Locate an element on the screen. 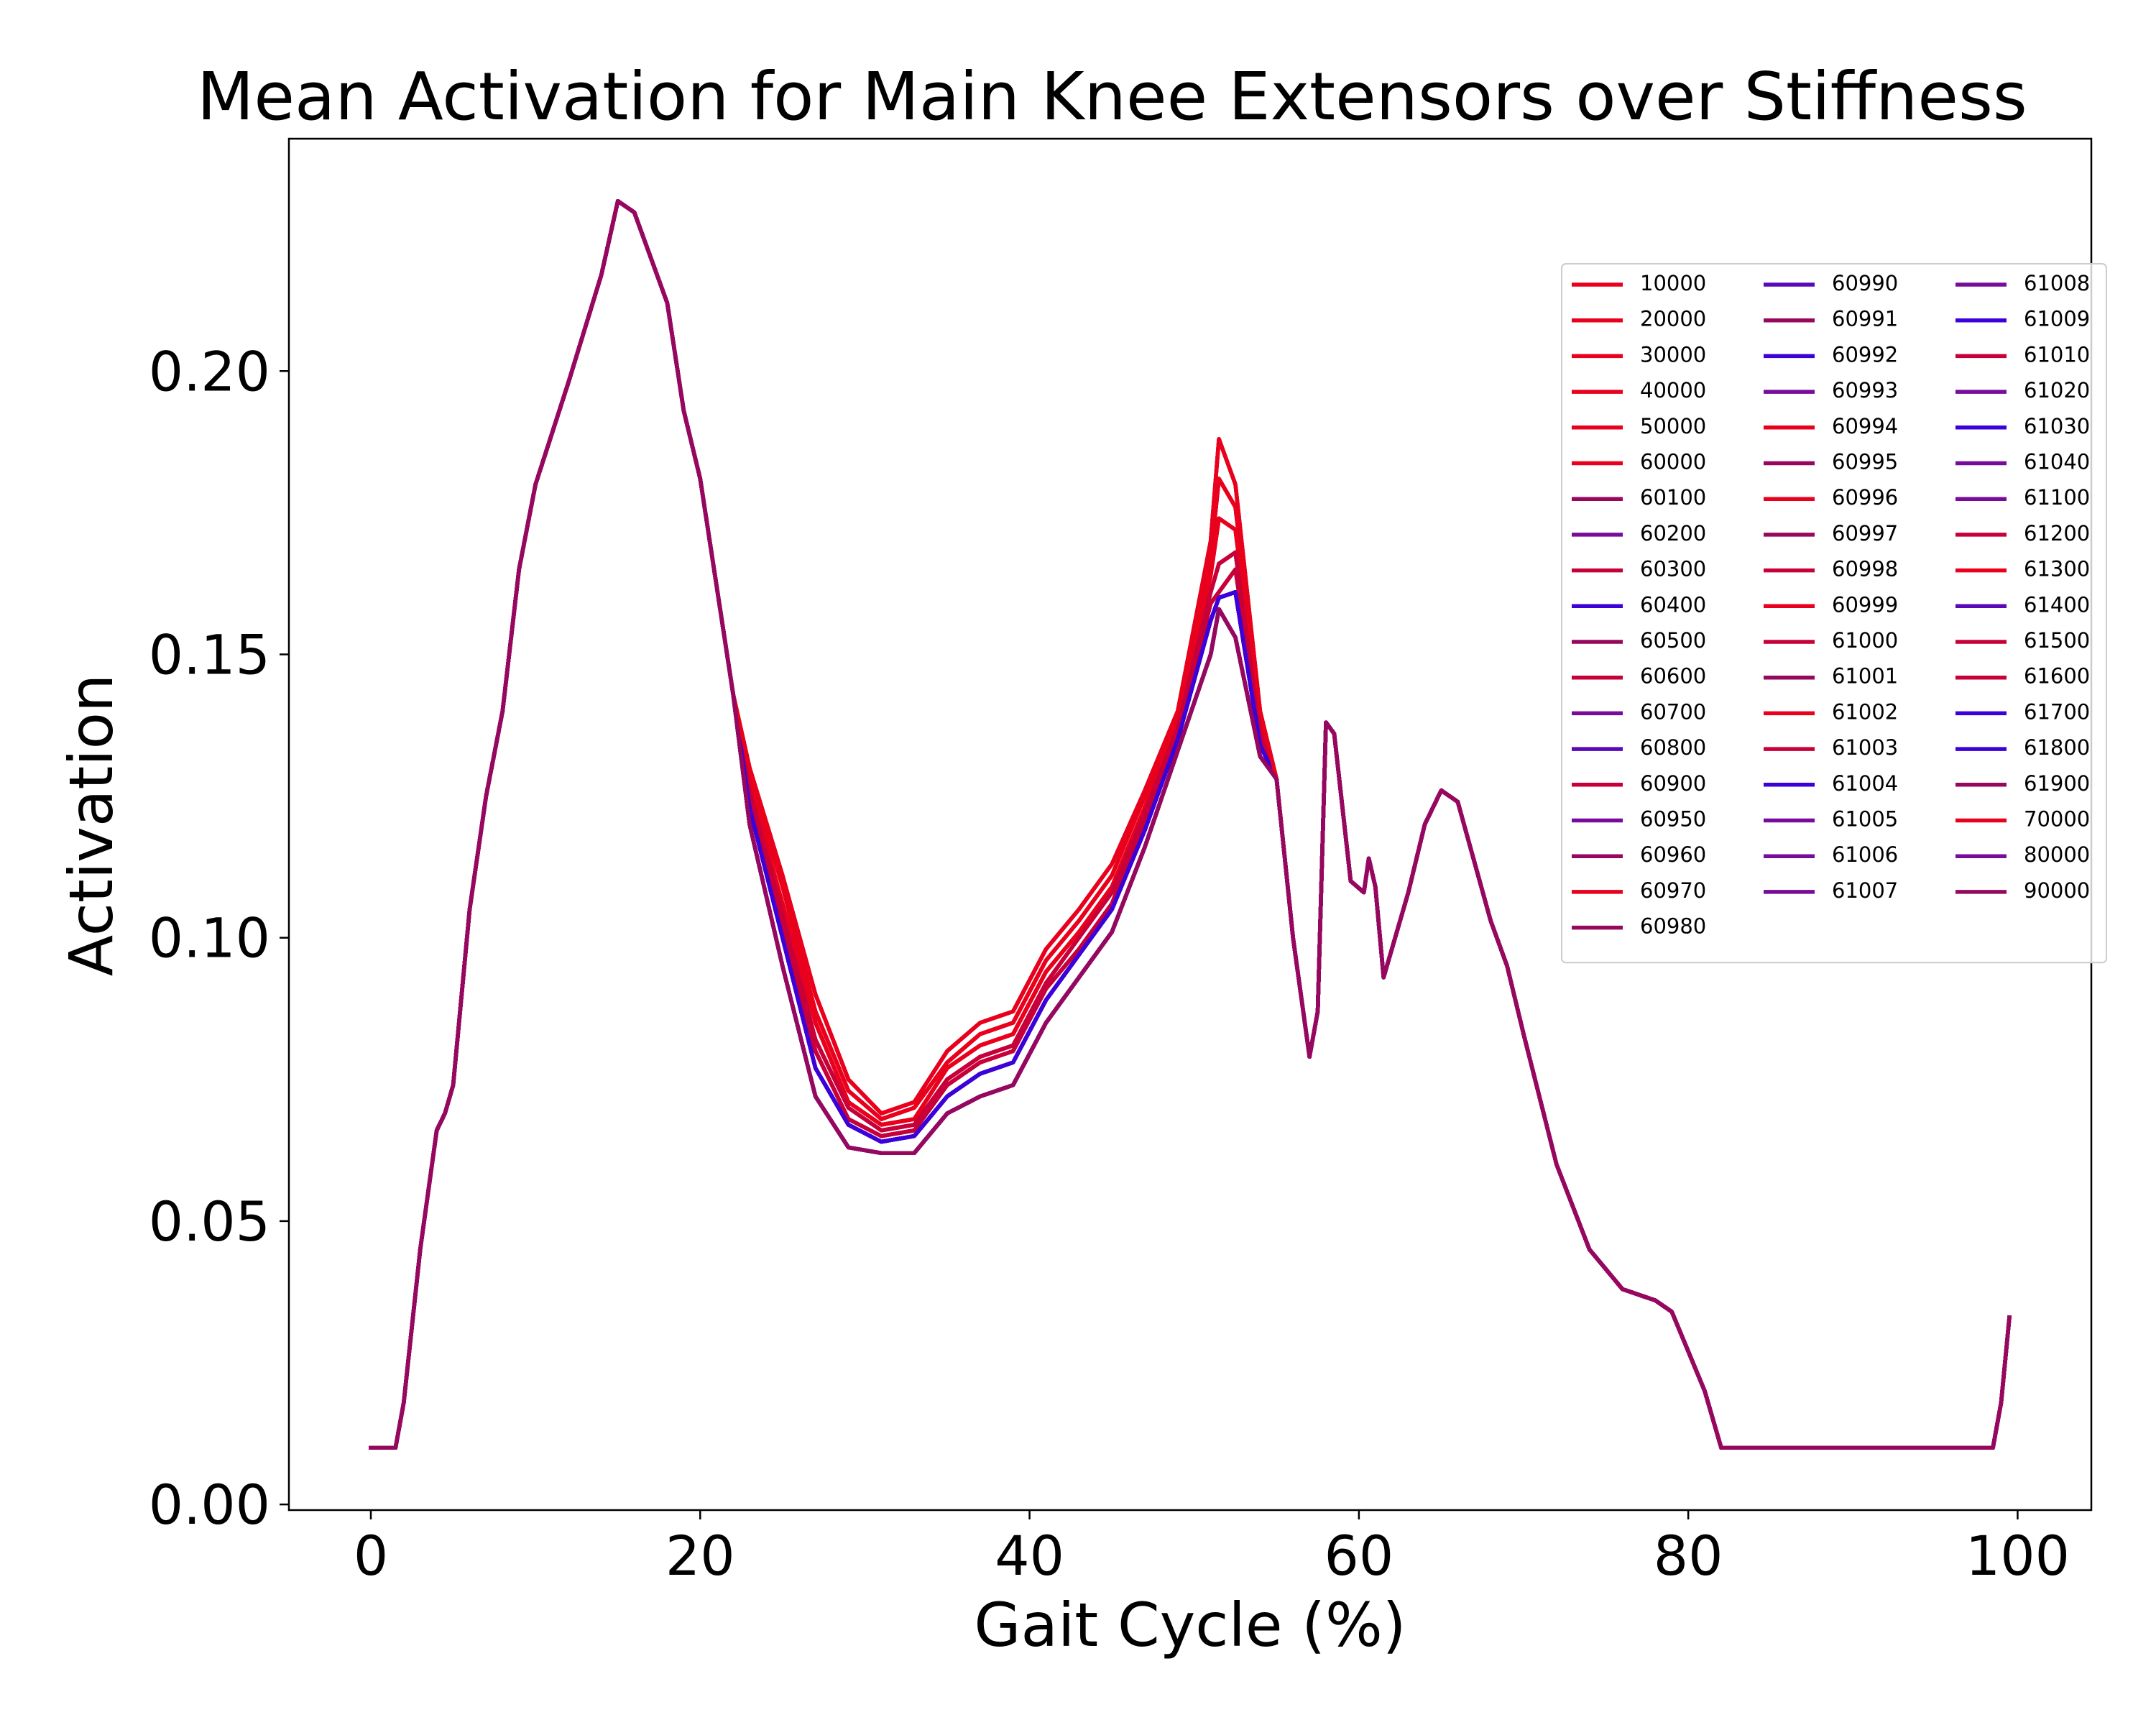  legend-label: 60991 is located at coordinates (1865, 319).